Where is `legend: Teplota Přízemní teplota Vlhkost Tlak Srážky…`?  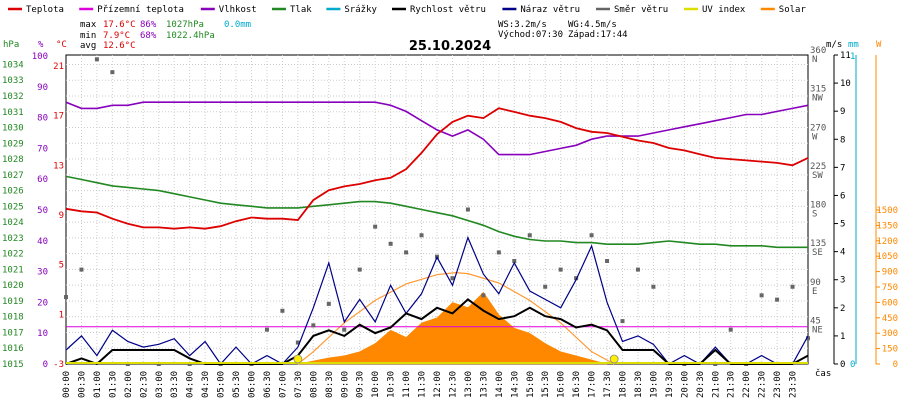 legend: Teplota Přízemní teplota Vlhkost Tlak Srážky… is located at coordinates (407, 10).